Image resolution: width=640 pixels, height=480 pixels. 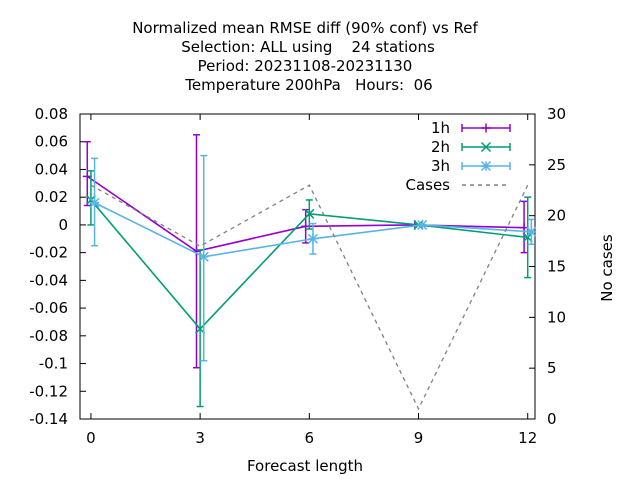 I want to click on error-bar-2h, so click(x=91, y=198).